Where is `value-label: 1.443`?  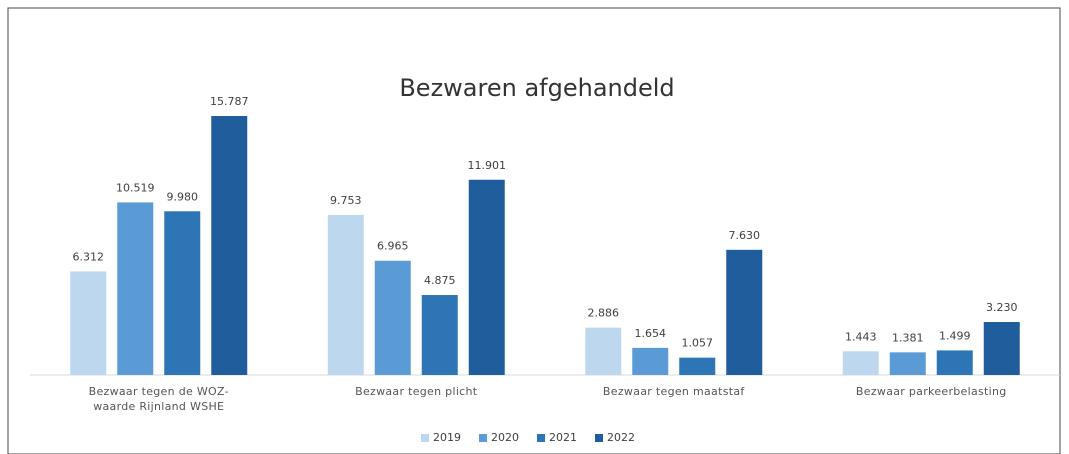 value-label: 1.443 is located at coordinates (861, 336).